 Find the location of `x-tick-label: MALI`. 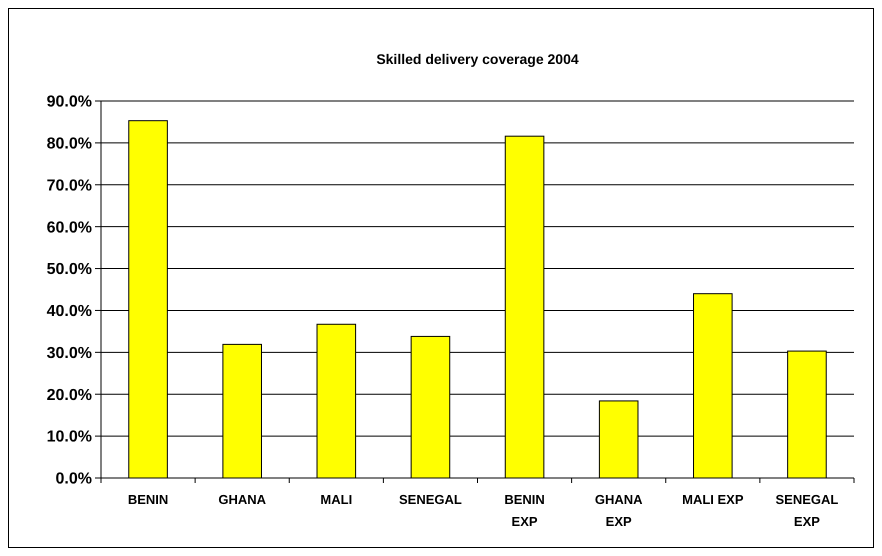

x-tick-label: MALI is located at coordinates (336, 499).